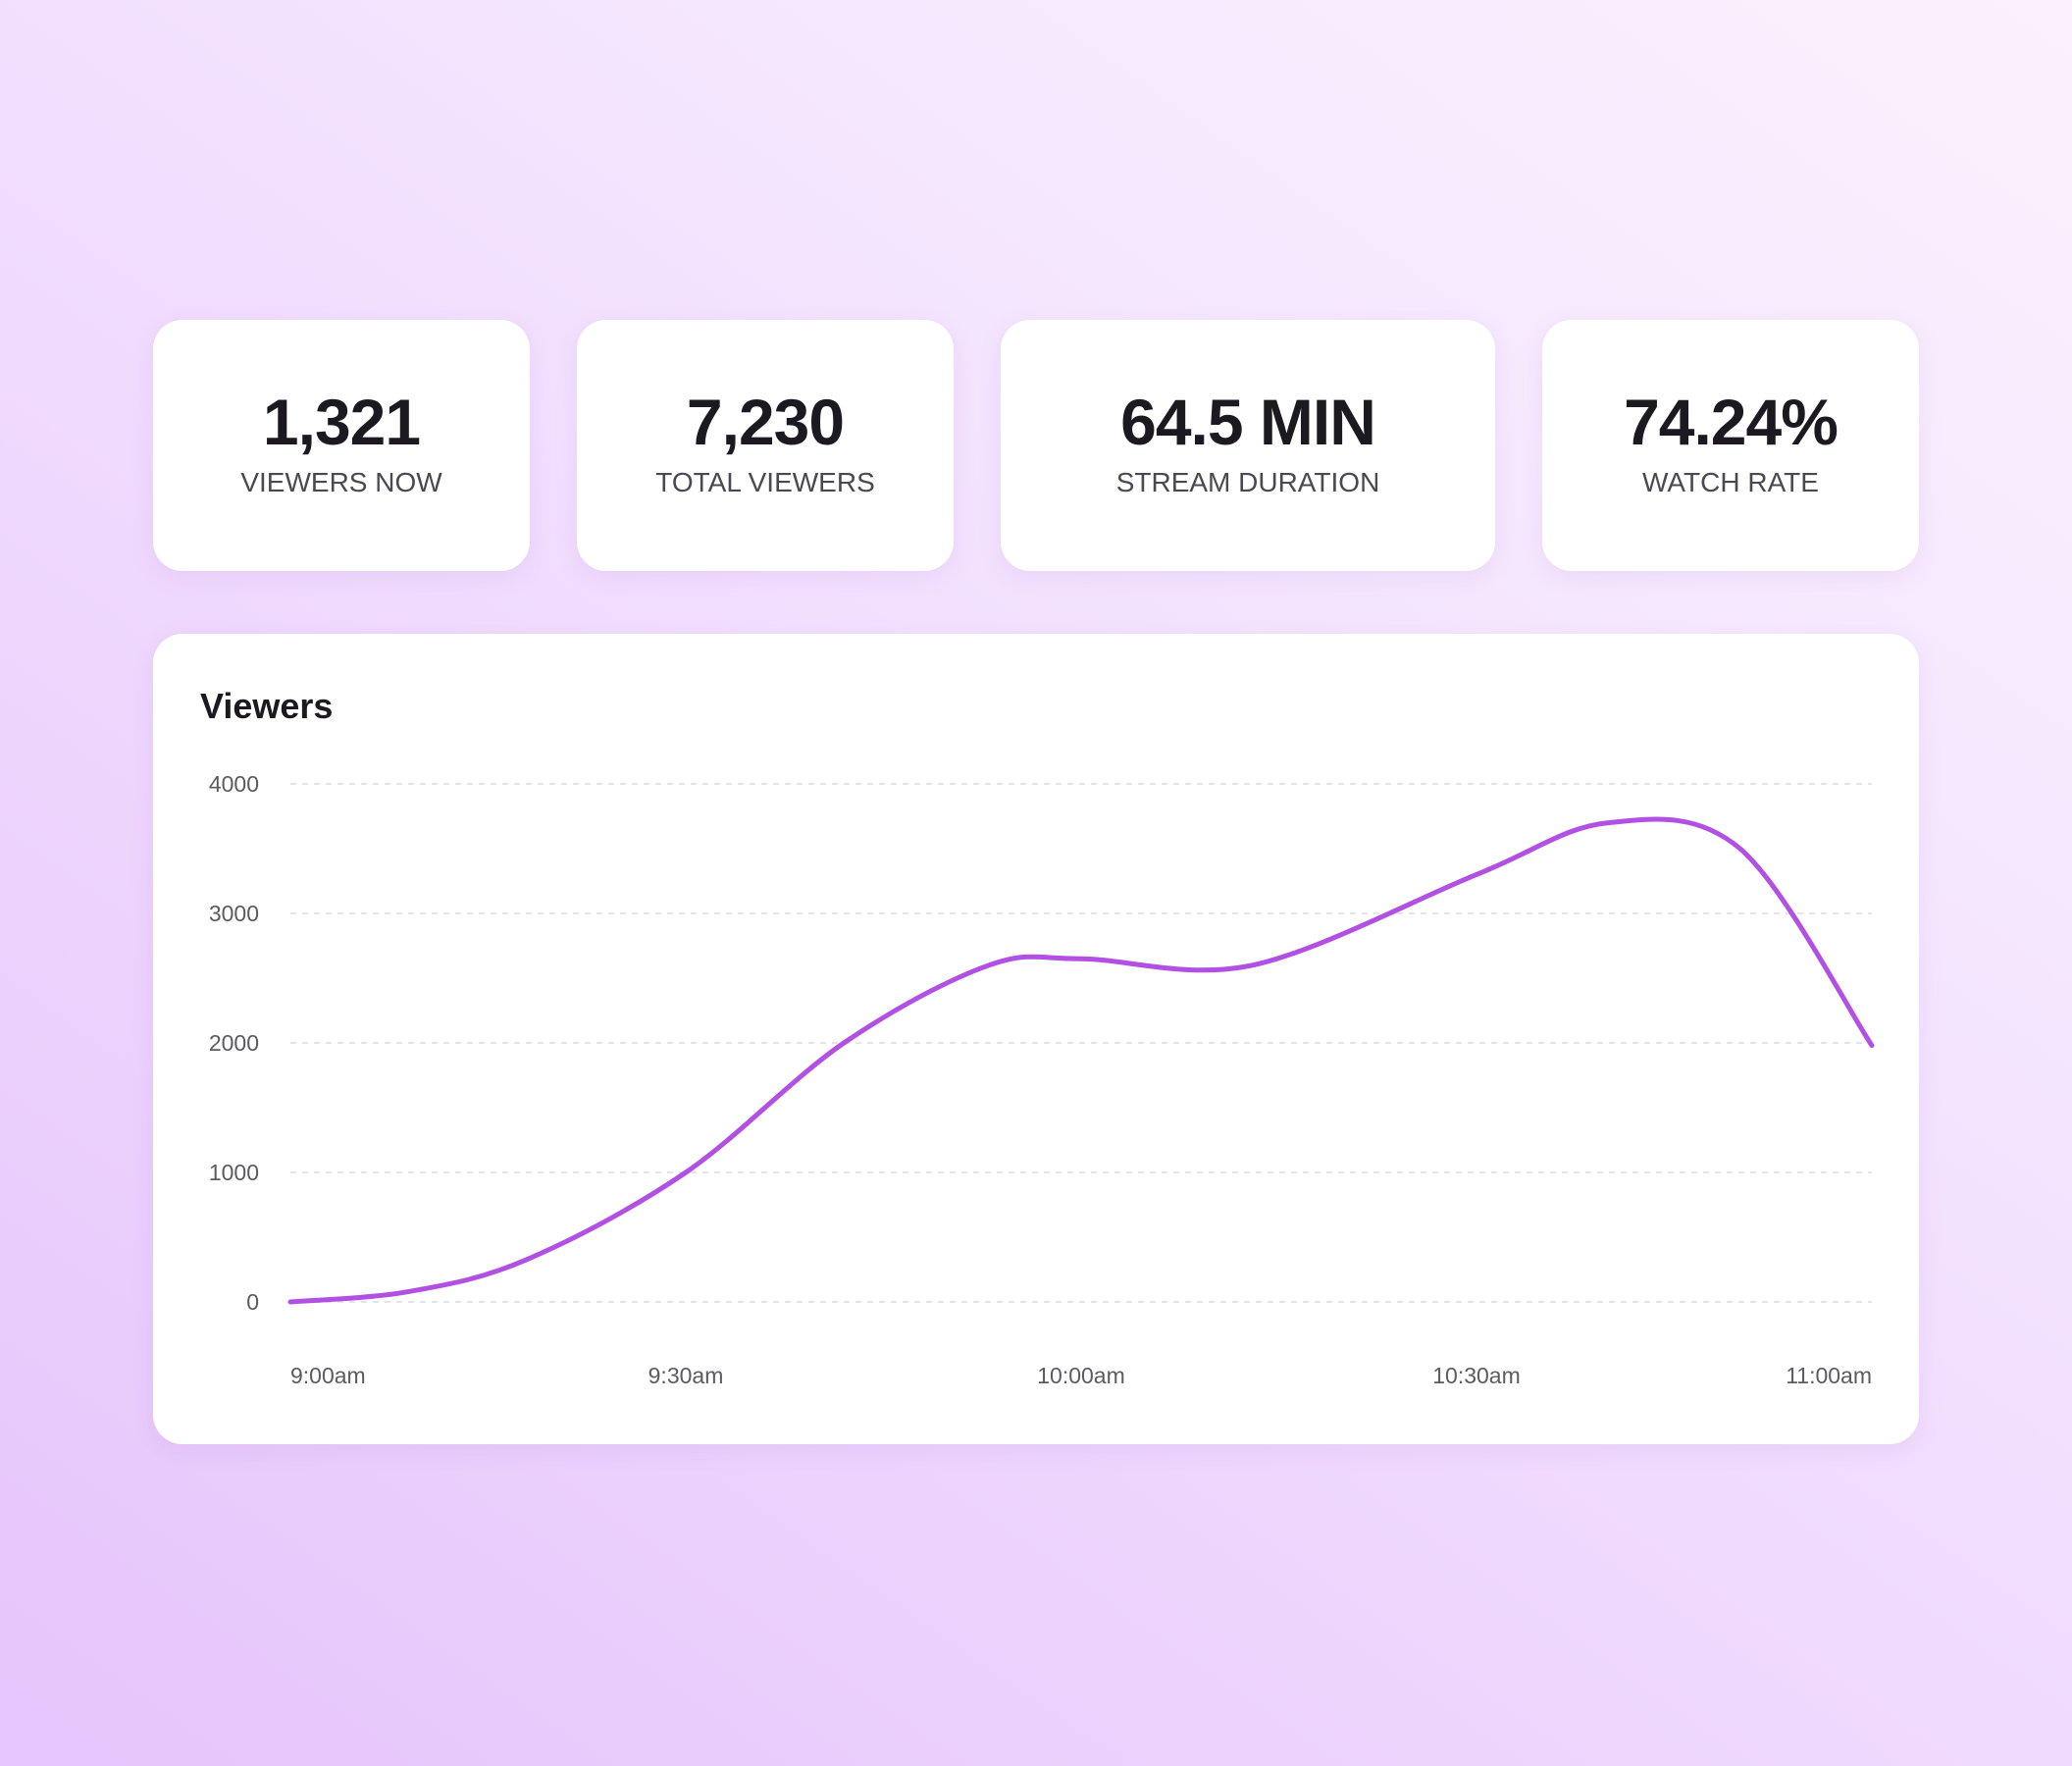 The width and height of the screenshot is (2072, 1766). What do you see at coordinates (1248, 422) in the screenshot?
I see `stream-duration-value: 64.5 MIN` at bounding box center [1248, 422].